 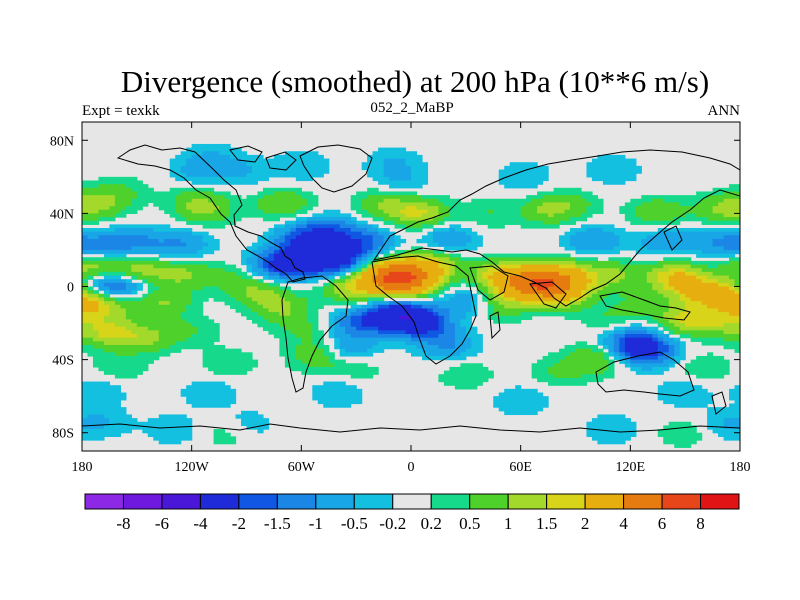 What do you see at coordinates (740, 467) in the screenshot?
I see `x-tick-label: 180` at bounding box center [740, 467].